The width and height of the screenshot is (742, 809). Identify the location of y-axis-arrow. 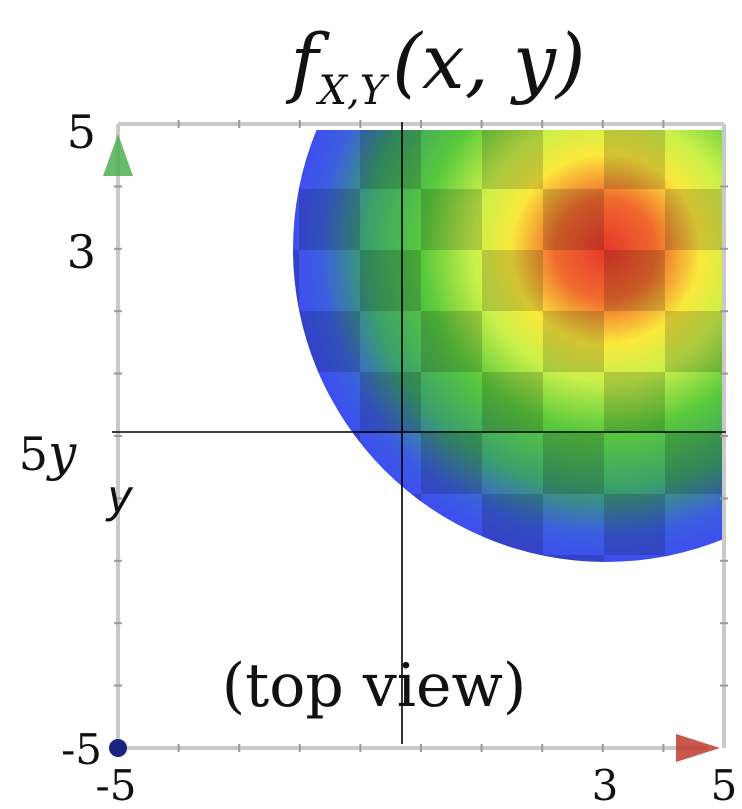
(118, 155).